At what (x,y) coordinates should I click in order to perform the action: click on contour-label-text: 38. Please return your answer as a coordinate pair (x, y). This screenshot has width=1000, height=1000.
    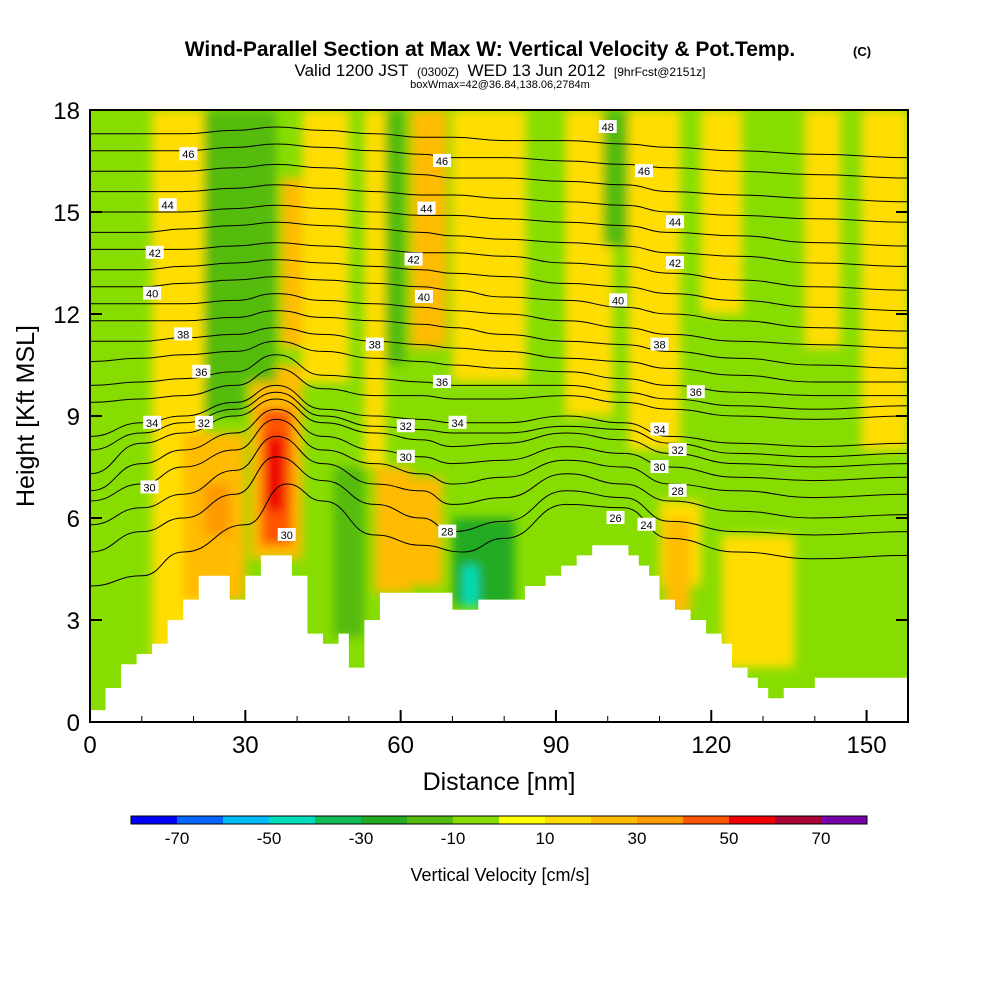
    Looking at the image, I should click on (183, 335).